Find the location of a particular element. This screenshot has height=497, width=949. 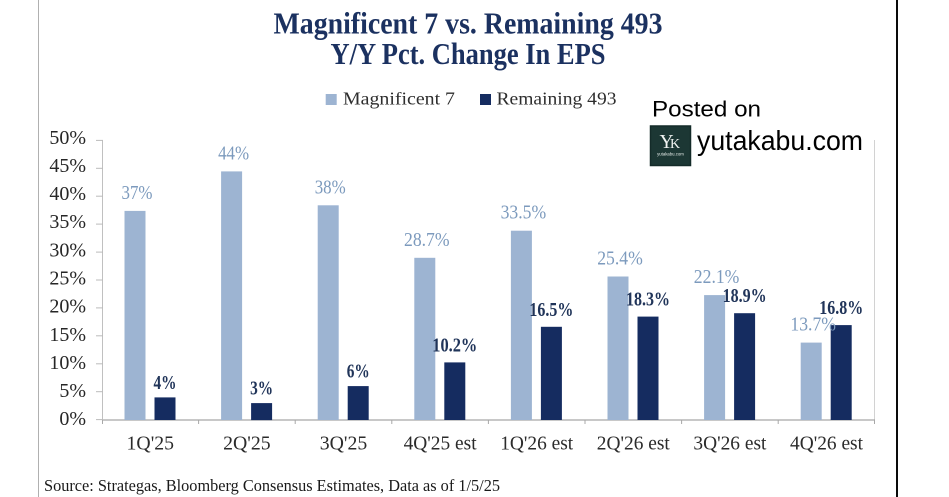

svg-text: Y is located at coordinates (666, 142).